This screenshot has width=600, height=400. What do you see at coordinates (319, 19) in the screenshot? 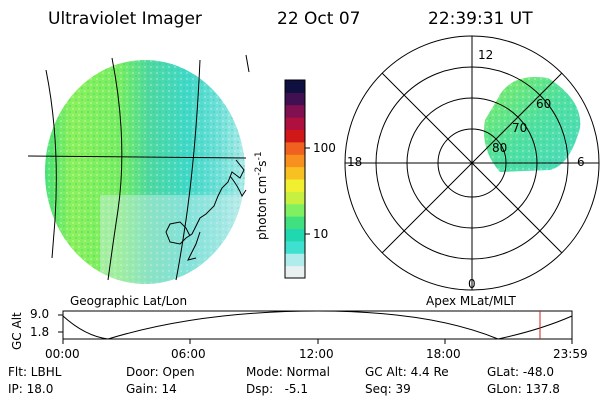
I see `date-label: 22 Oct 07` at bounding box center [319, 19].